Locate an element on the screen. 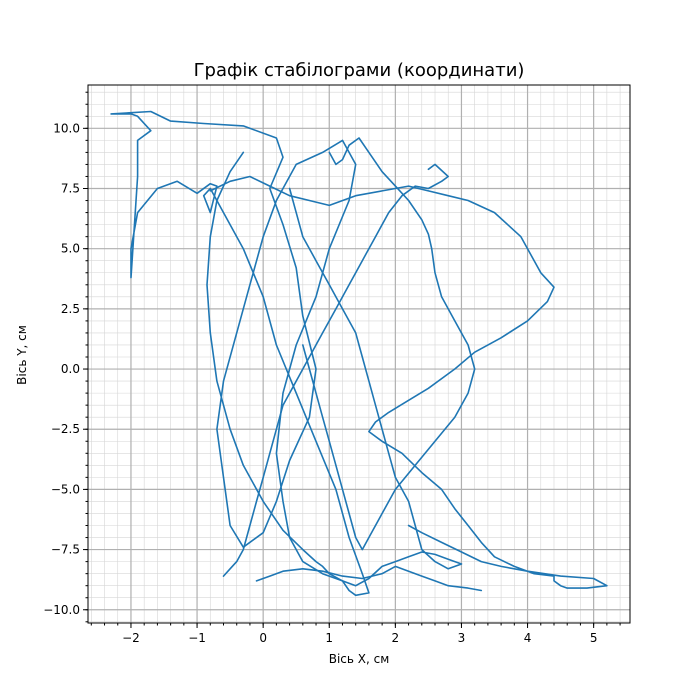 Image resolution: width=700 pixels, height=700 pixels. y-tick-label: −10.0 is located at coordinates (61, 610).